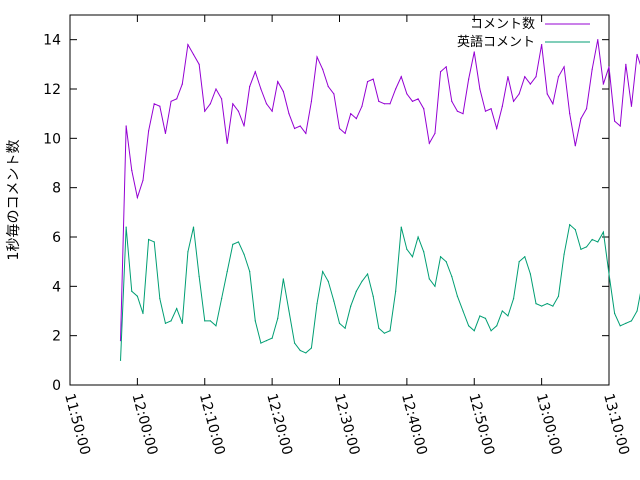 The width and height of the screenshot is (640, 480). Describe the element at coordinates (616, 424) in the screenshot. I see `x-tick-label: 13:10:00` at that location.